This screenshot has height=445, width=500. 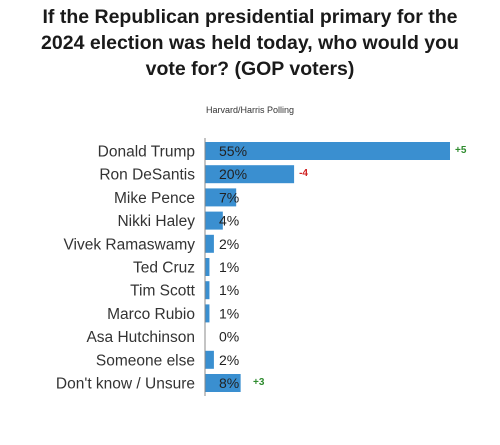 I want to click on change-label: -4, so click(x=303, y=173).